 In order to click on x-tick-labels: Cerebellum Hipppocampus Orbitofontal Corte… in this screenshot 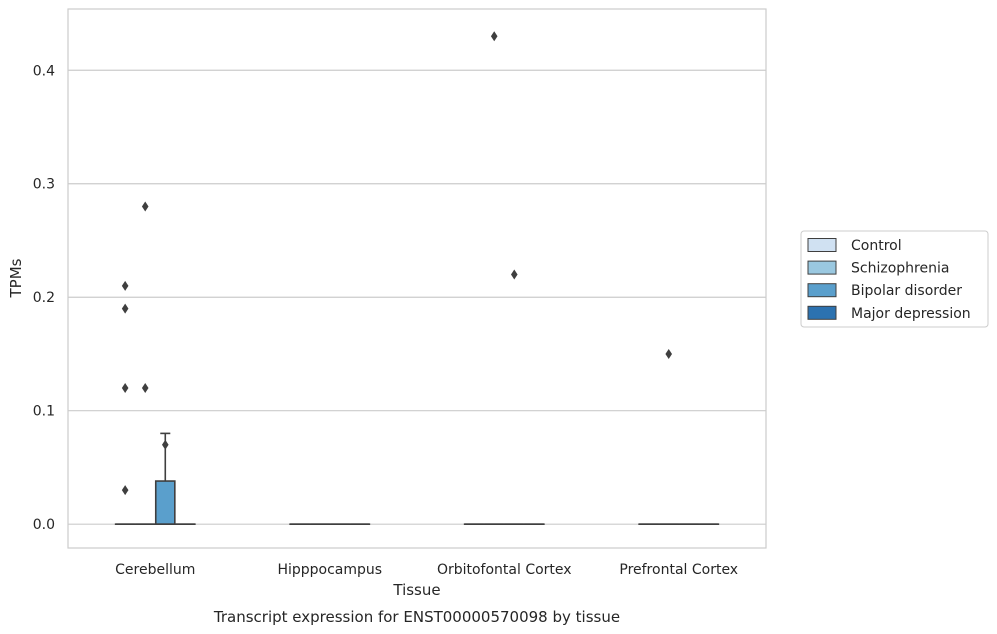, I will do `click(426, 570)`.